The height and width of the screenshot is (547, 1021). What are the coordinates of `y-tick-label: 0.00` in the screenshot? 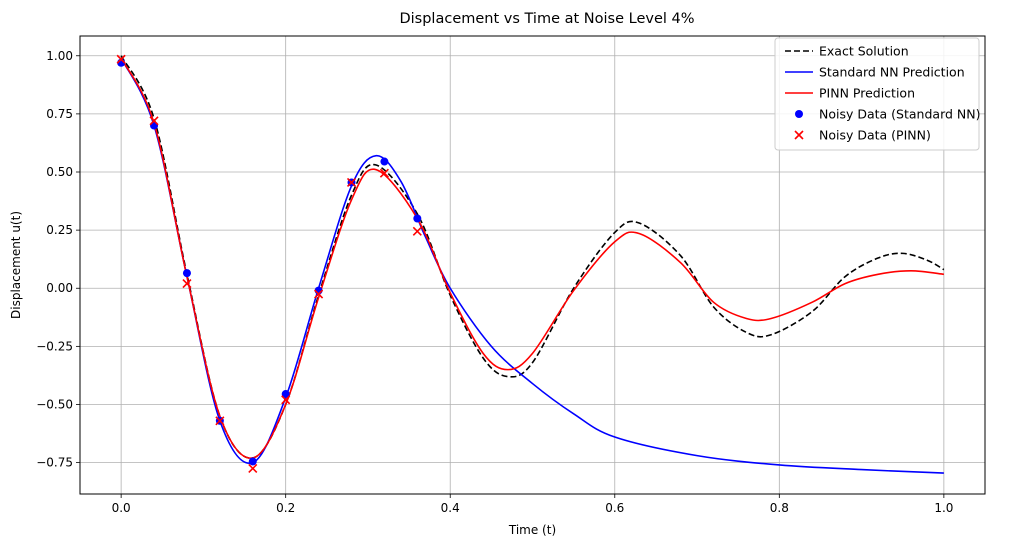 It's located at (59, 288).